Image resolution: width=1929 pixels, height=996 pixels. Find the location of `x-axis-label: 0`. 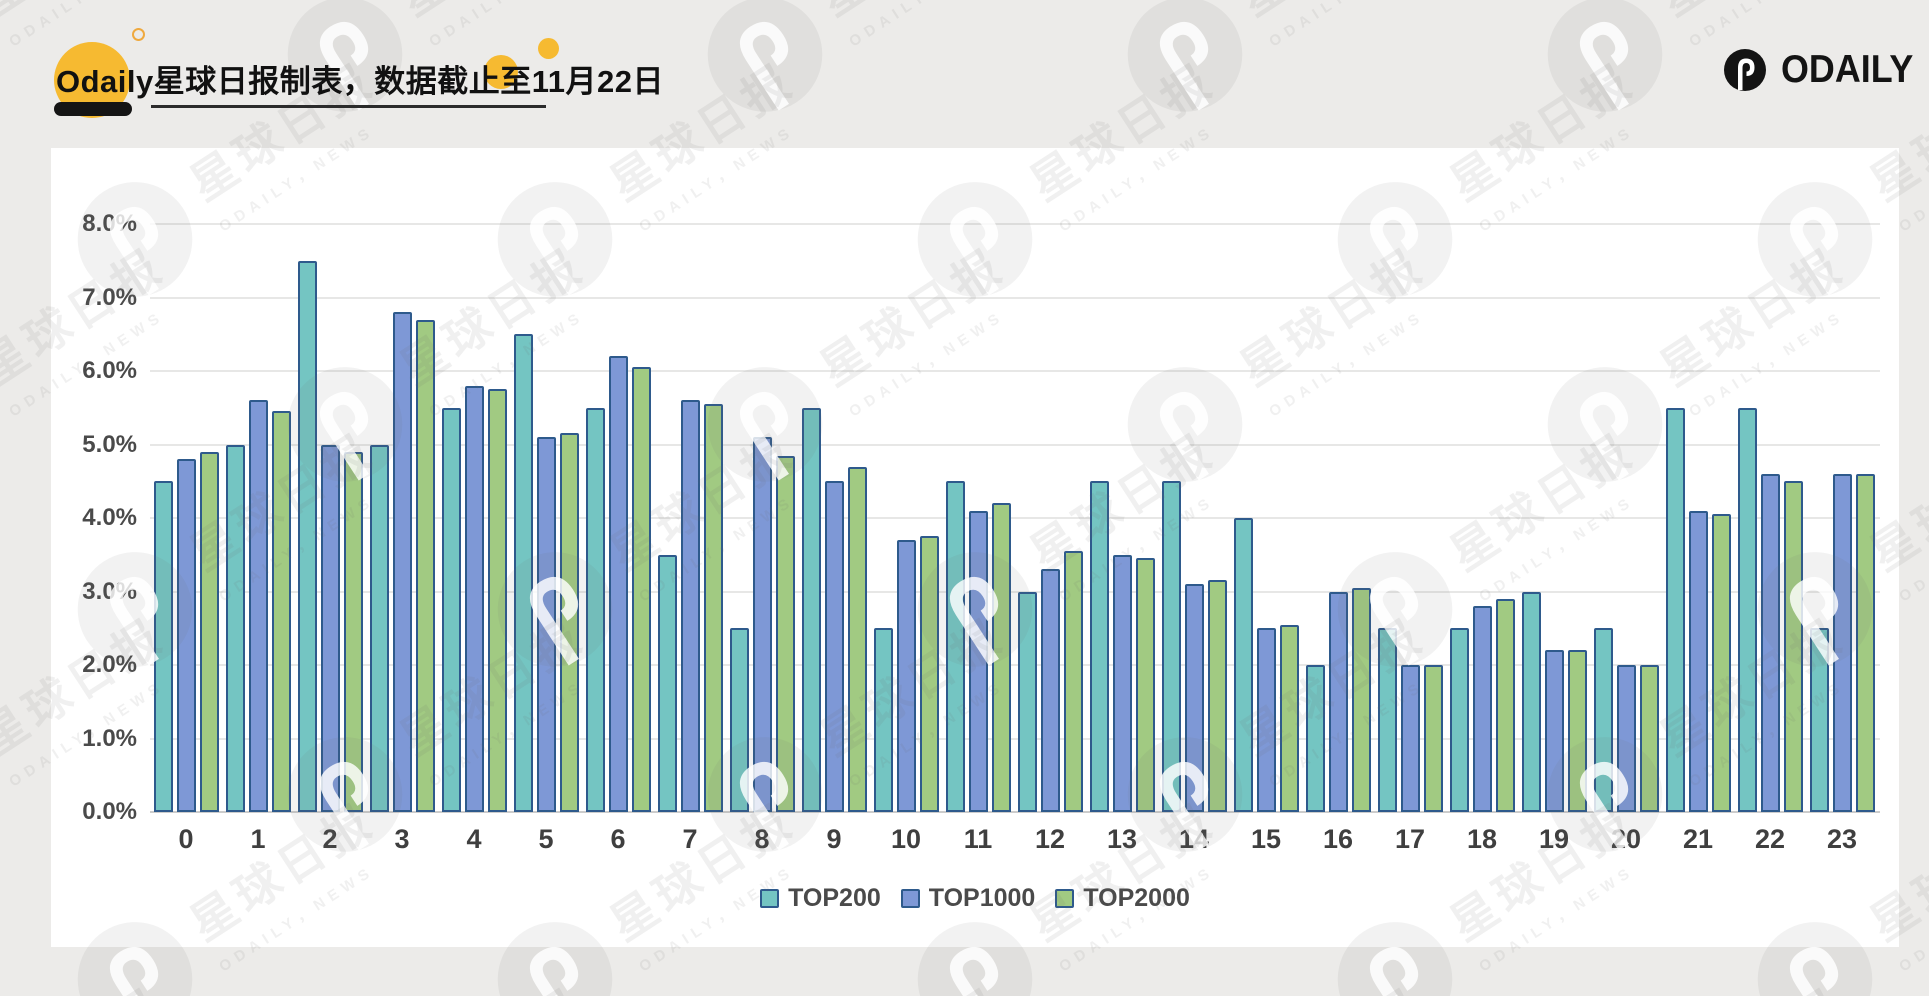

x-axis-label: 0 is located at coordinates (186, 839).